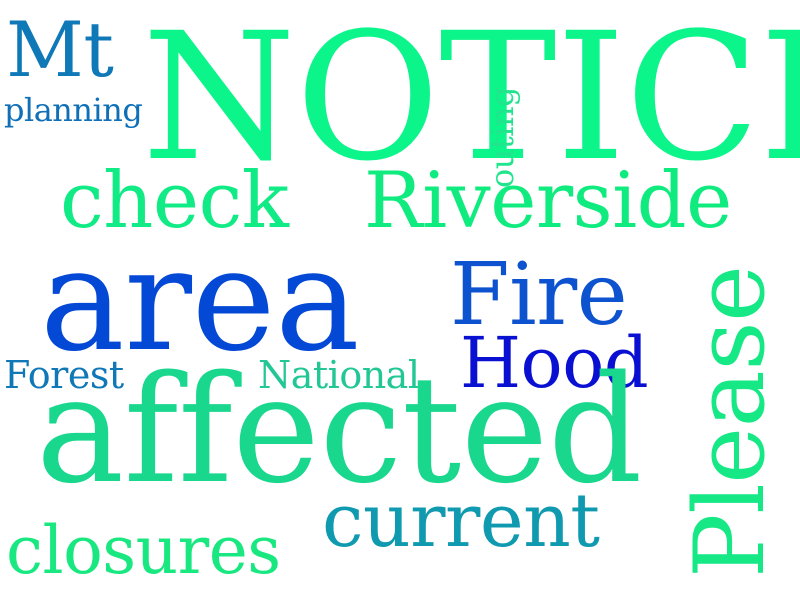 The height and width of the screenshot is (600, 800). What do you see at coordinates (73, 110) in the screenshot?
I see `word-planning: planning` at bounding box center [73, 110].